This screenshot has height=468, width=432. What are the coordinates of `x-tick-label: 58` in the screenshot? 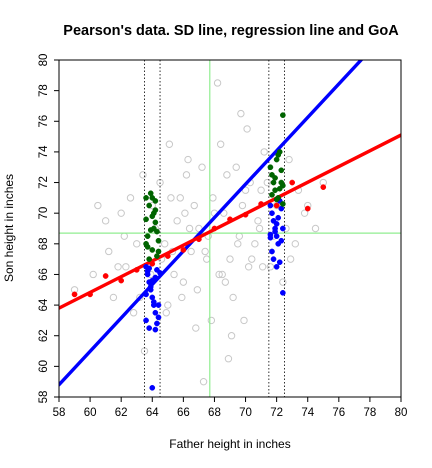 It's located at (59, 413).